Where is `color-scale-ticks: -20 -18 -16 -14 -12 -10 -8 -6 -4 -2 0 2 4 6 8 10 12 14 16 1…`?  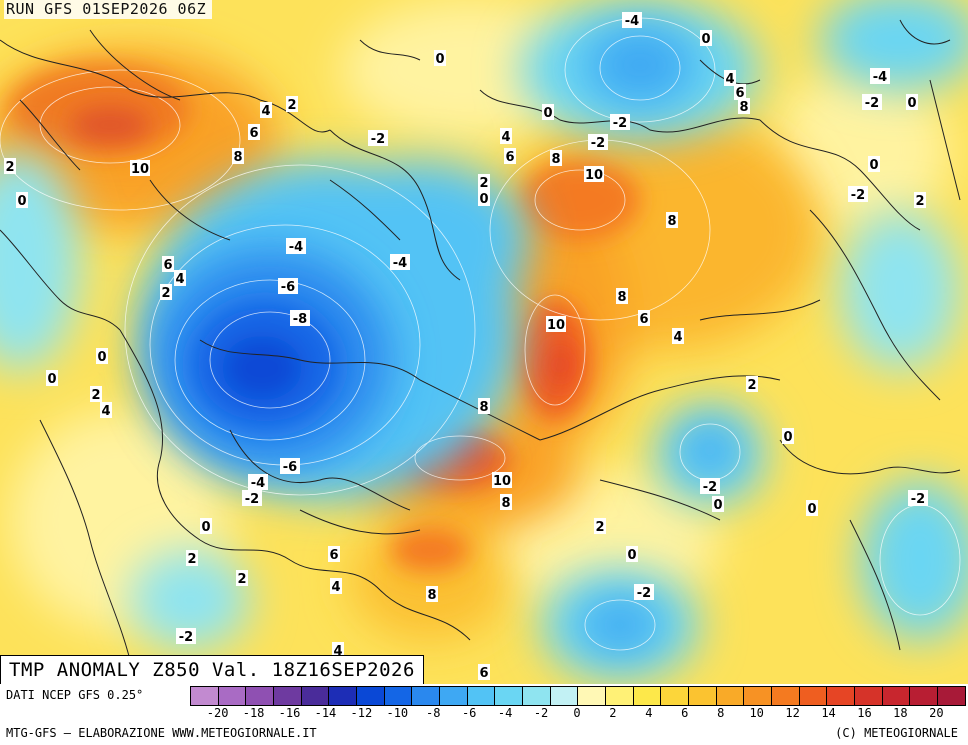 color-scale-ticks: -20 -18 -16 -14 -12 -10 -8 -6 -4 -2 0 2 4 6 8 10 12 14 16 1… is located at coordinates (578, 714).